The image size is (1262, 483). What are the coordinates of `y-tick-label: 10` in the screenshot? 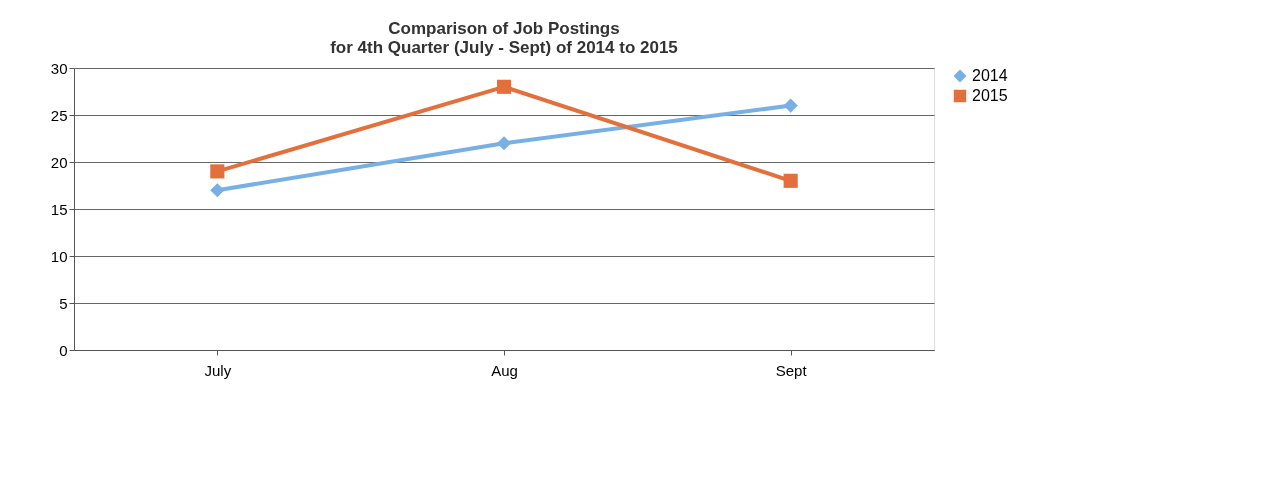 It's located at (59, 256).